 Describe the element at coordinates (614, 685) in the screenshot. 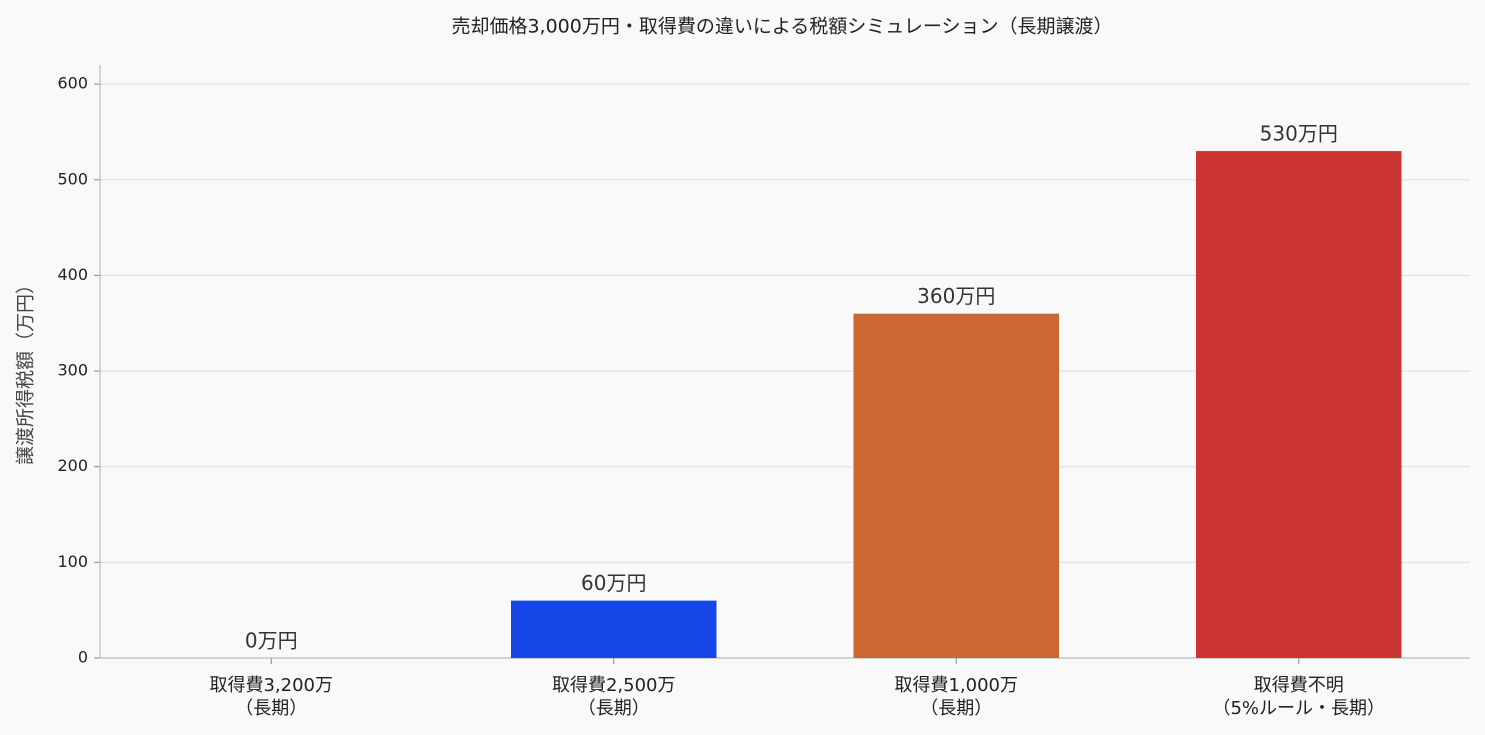

I see `x-tick-label: 取得費2,500万` at that location.